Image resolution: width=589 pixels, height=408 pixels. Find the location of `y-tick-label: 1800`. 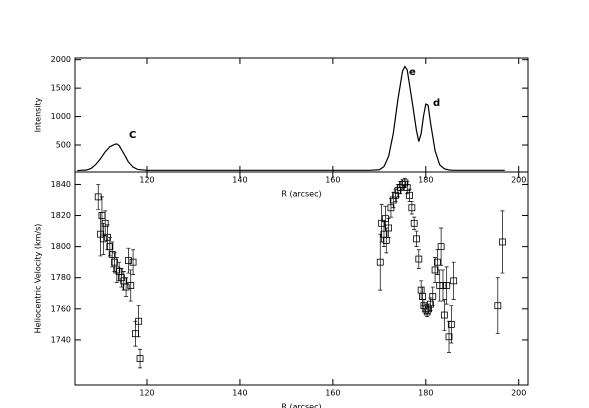

y-tick-label: 1800 is located at coordinates (61, 246).